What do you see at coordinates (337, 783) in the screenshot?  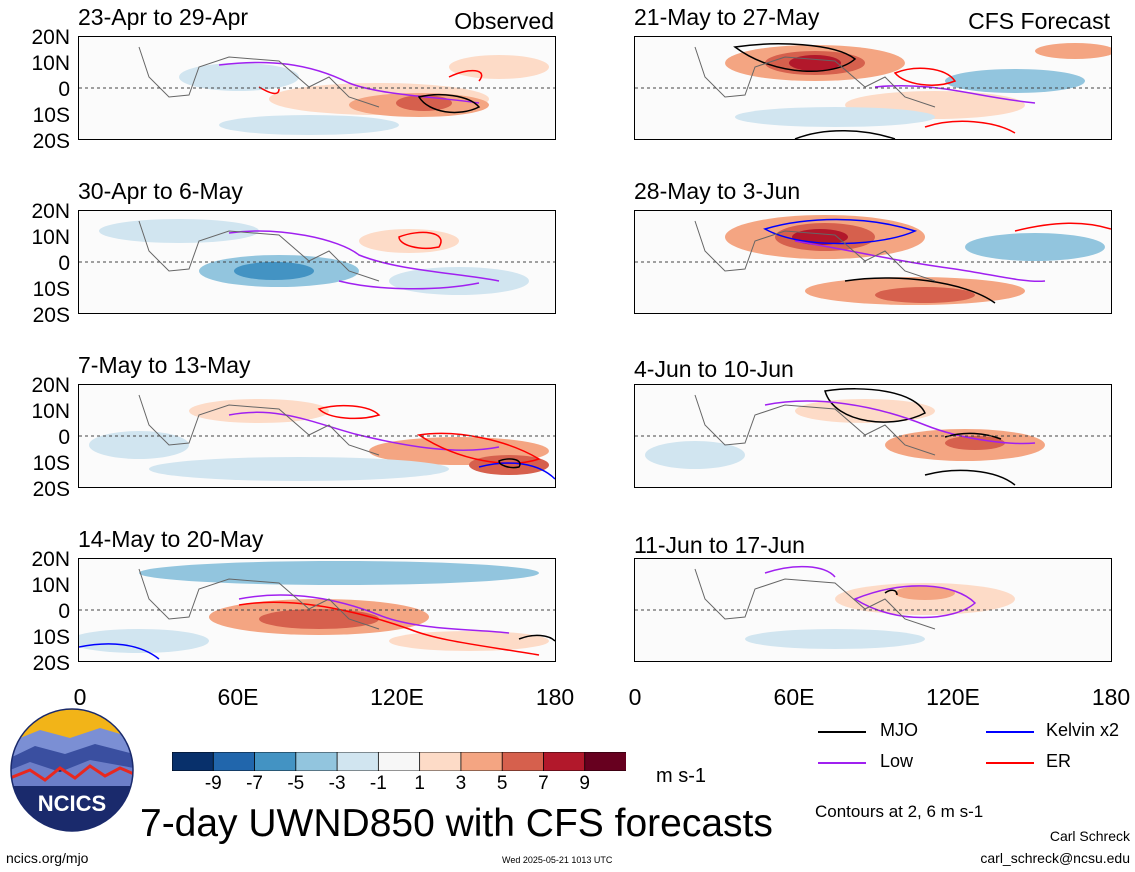 I see `colorbar-tick-label: -3` at bounding box center [337, 783].